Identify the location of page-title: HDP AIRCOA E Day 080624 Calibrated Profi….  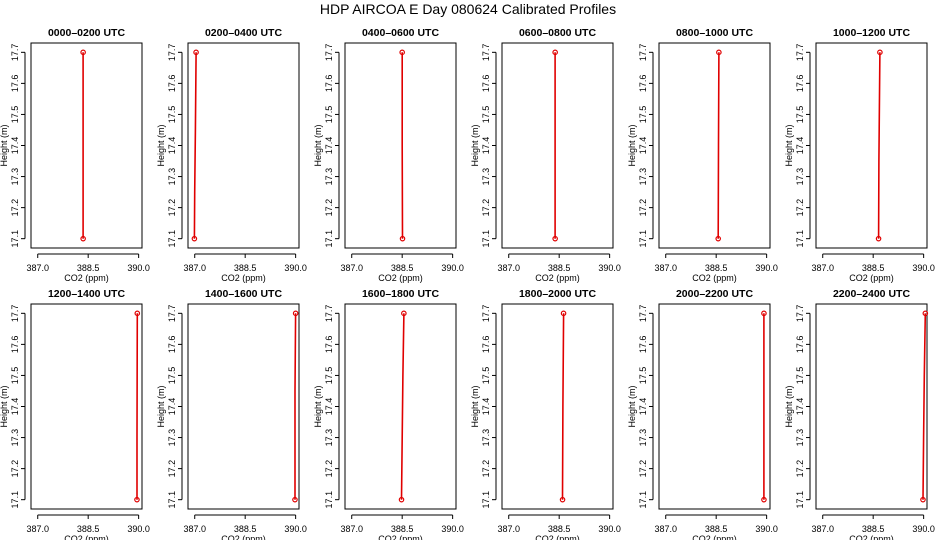
(468, 9).